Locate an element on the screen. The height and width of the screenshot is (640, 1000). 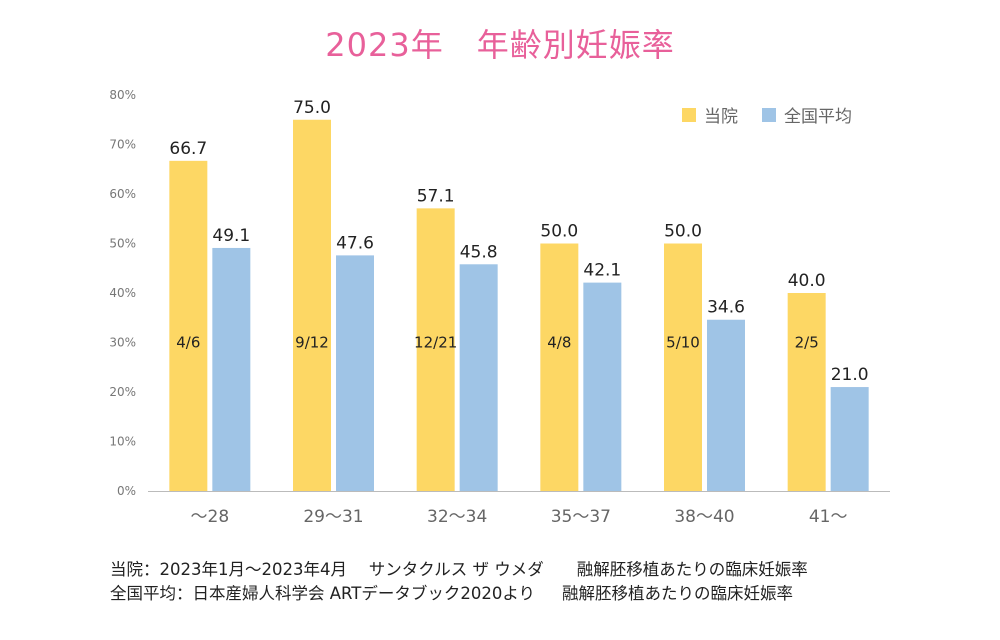
x-tick-label: 29～31 is located at coordinates (333, 517).